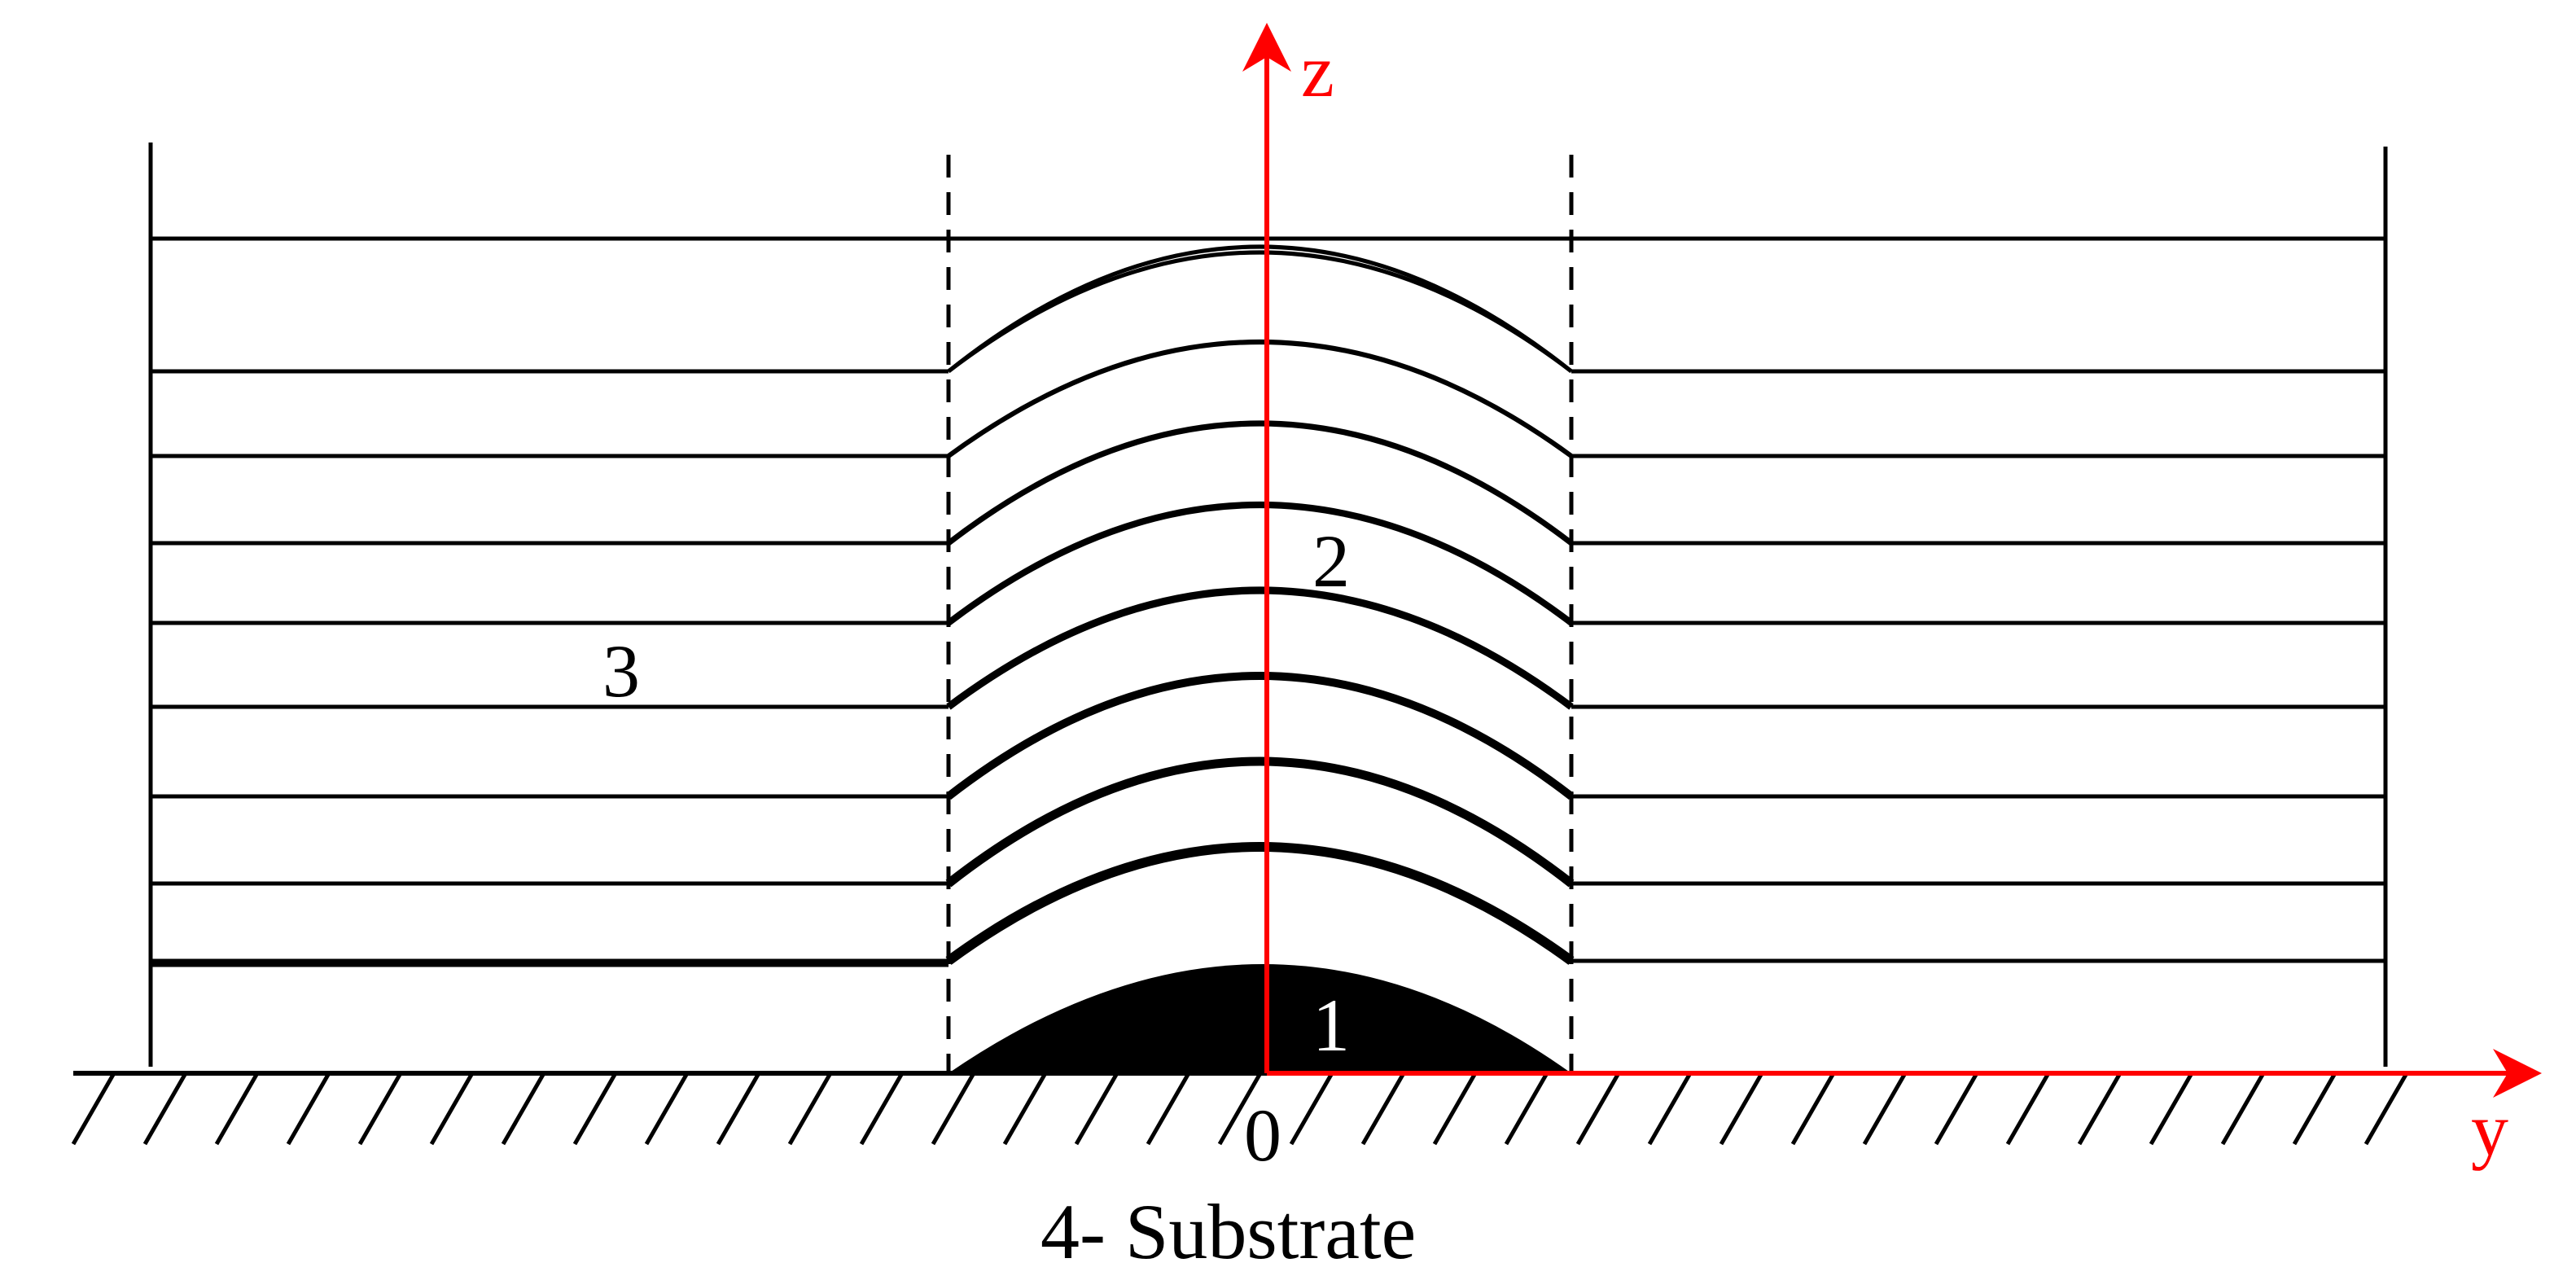 The height and width of the screenshot is (1276, 2576). I want to click on substrate-caption: 4- Substrate, so click(1228, 1231).